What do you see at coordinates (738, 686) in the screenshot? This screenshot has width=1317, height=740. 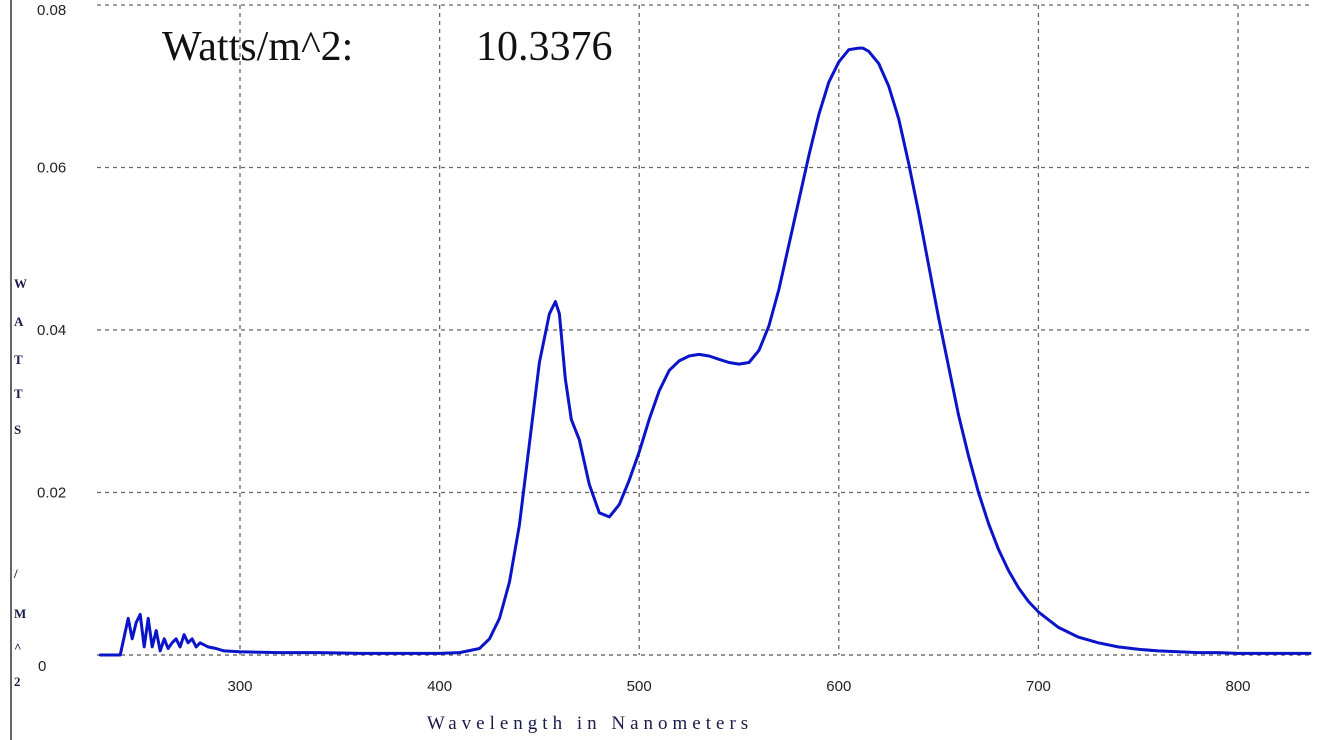 I see `x-tick-labels: 300 400 500 600 700 800` at bounding box center [738, 686].